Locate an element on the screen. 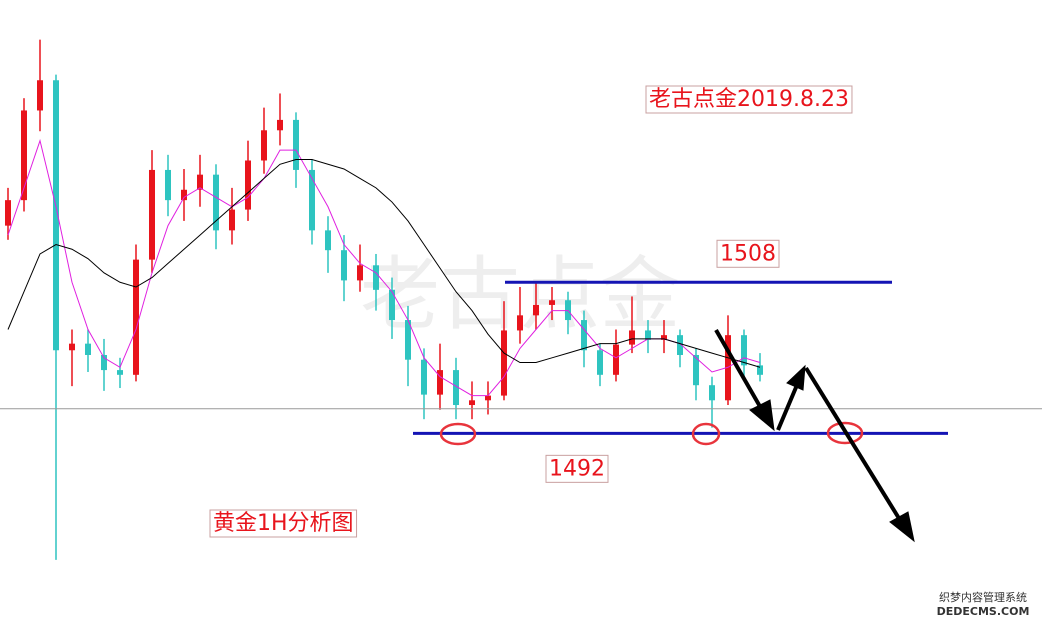 Image resolution: width=1042 pixels, height=625 pixels. arrows is located at coordinates (814, 436).